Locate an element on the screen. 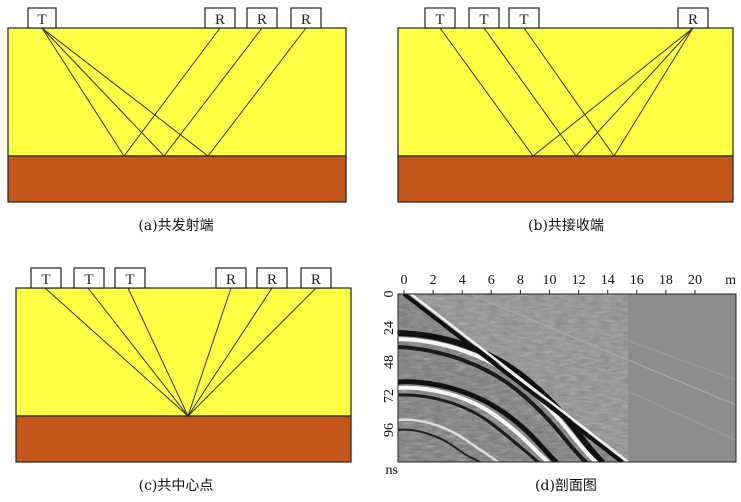  y-tick-label: 96 is located at coordinates (389, 430).